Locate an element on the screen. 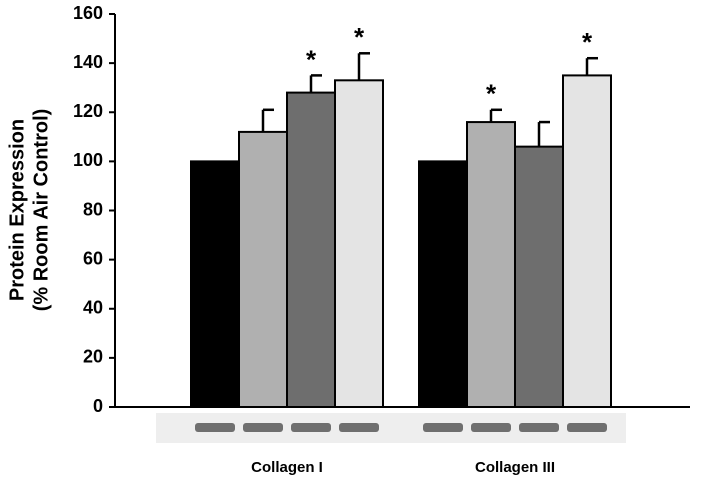  y-tick-label: 20 is located at coordinates (93, 357).